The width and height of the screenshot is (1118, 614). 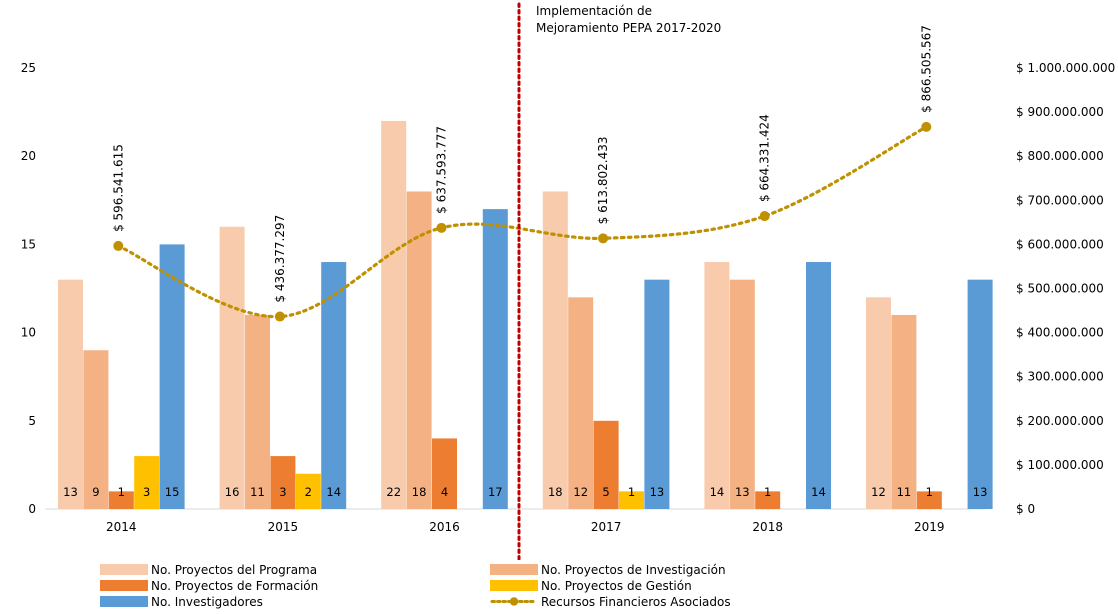 What do you see at coordinates (118, 188) in the screenshot?
I see `line-value-label: $ 596.541.615` at bounding box center [118, 188].